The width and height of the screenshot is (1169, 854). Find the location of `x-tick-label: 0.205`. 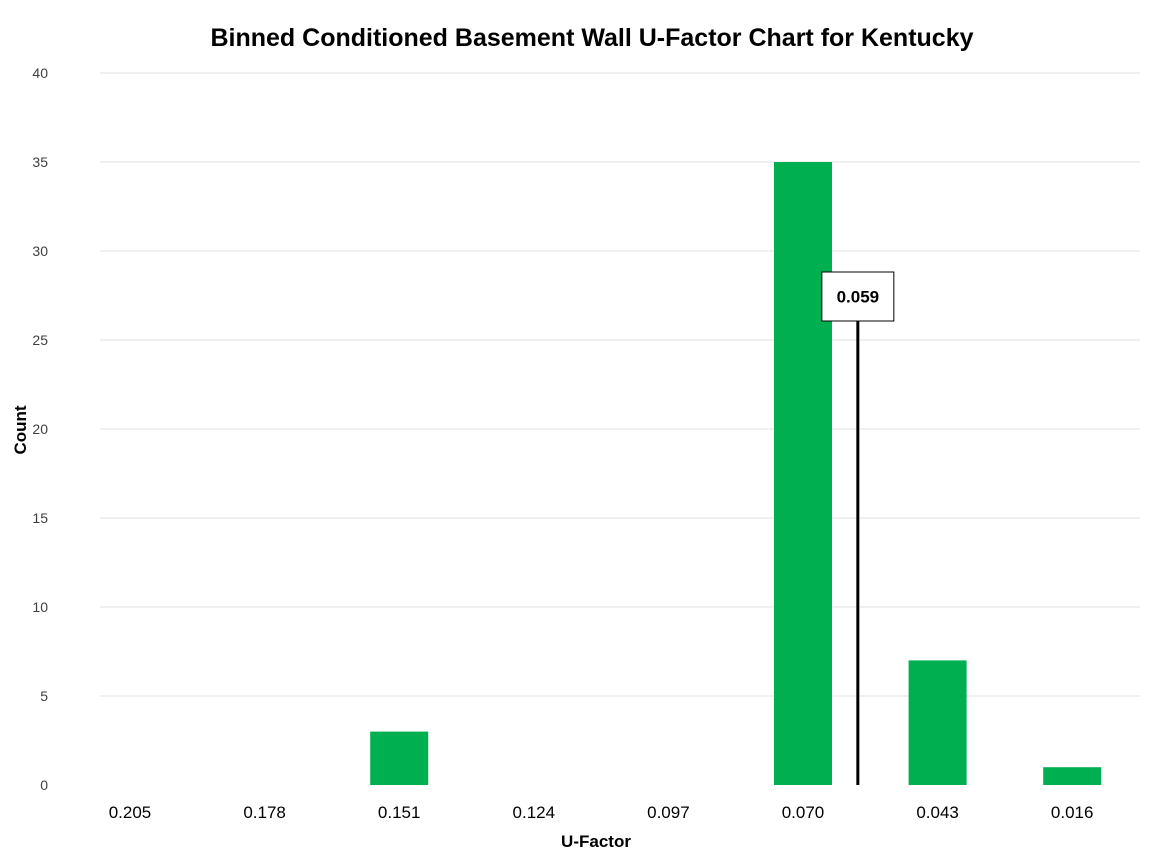

x-tick-label: 0.205 is located at coordinates (130, 812).